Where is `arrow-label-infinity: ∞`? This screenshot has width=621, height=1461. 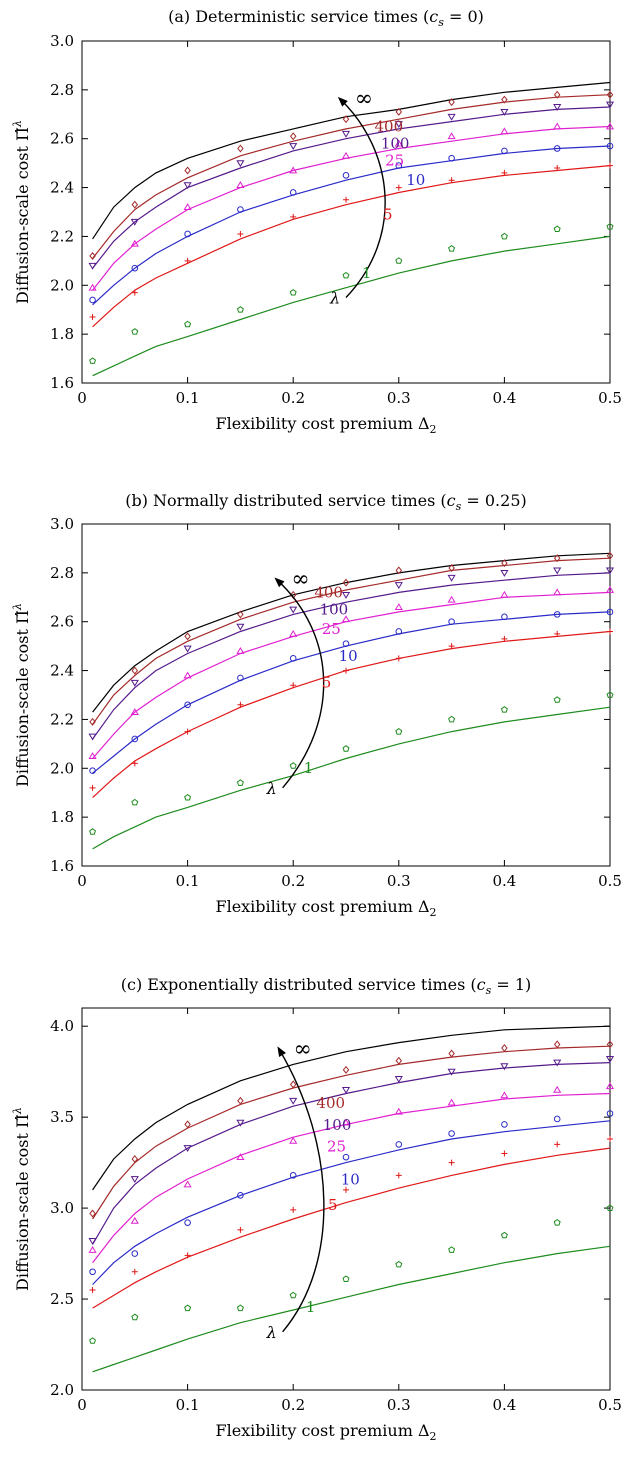 arrow-label-infinity: ∞ is located at coordinates (364, 99).